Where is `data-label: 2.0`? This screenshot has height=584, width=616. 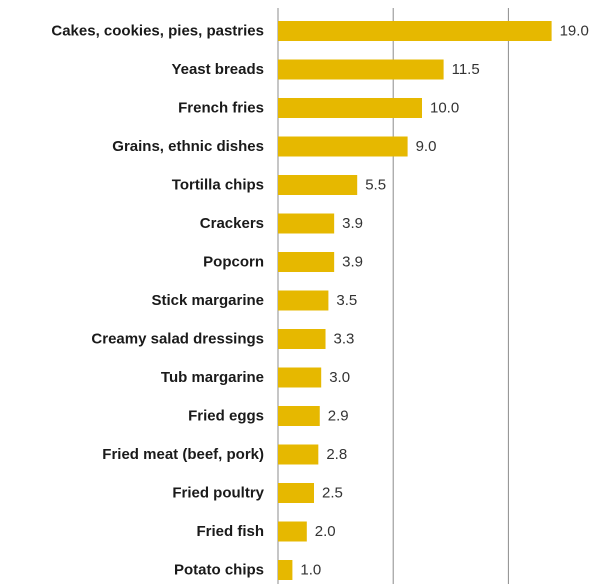 data-label: 2.0 is located at coordinates (325, 531).